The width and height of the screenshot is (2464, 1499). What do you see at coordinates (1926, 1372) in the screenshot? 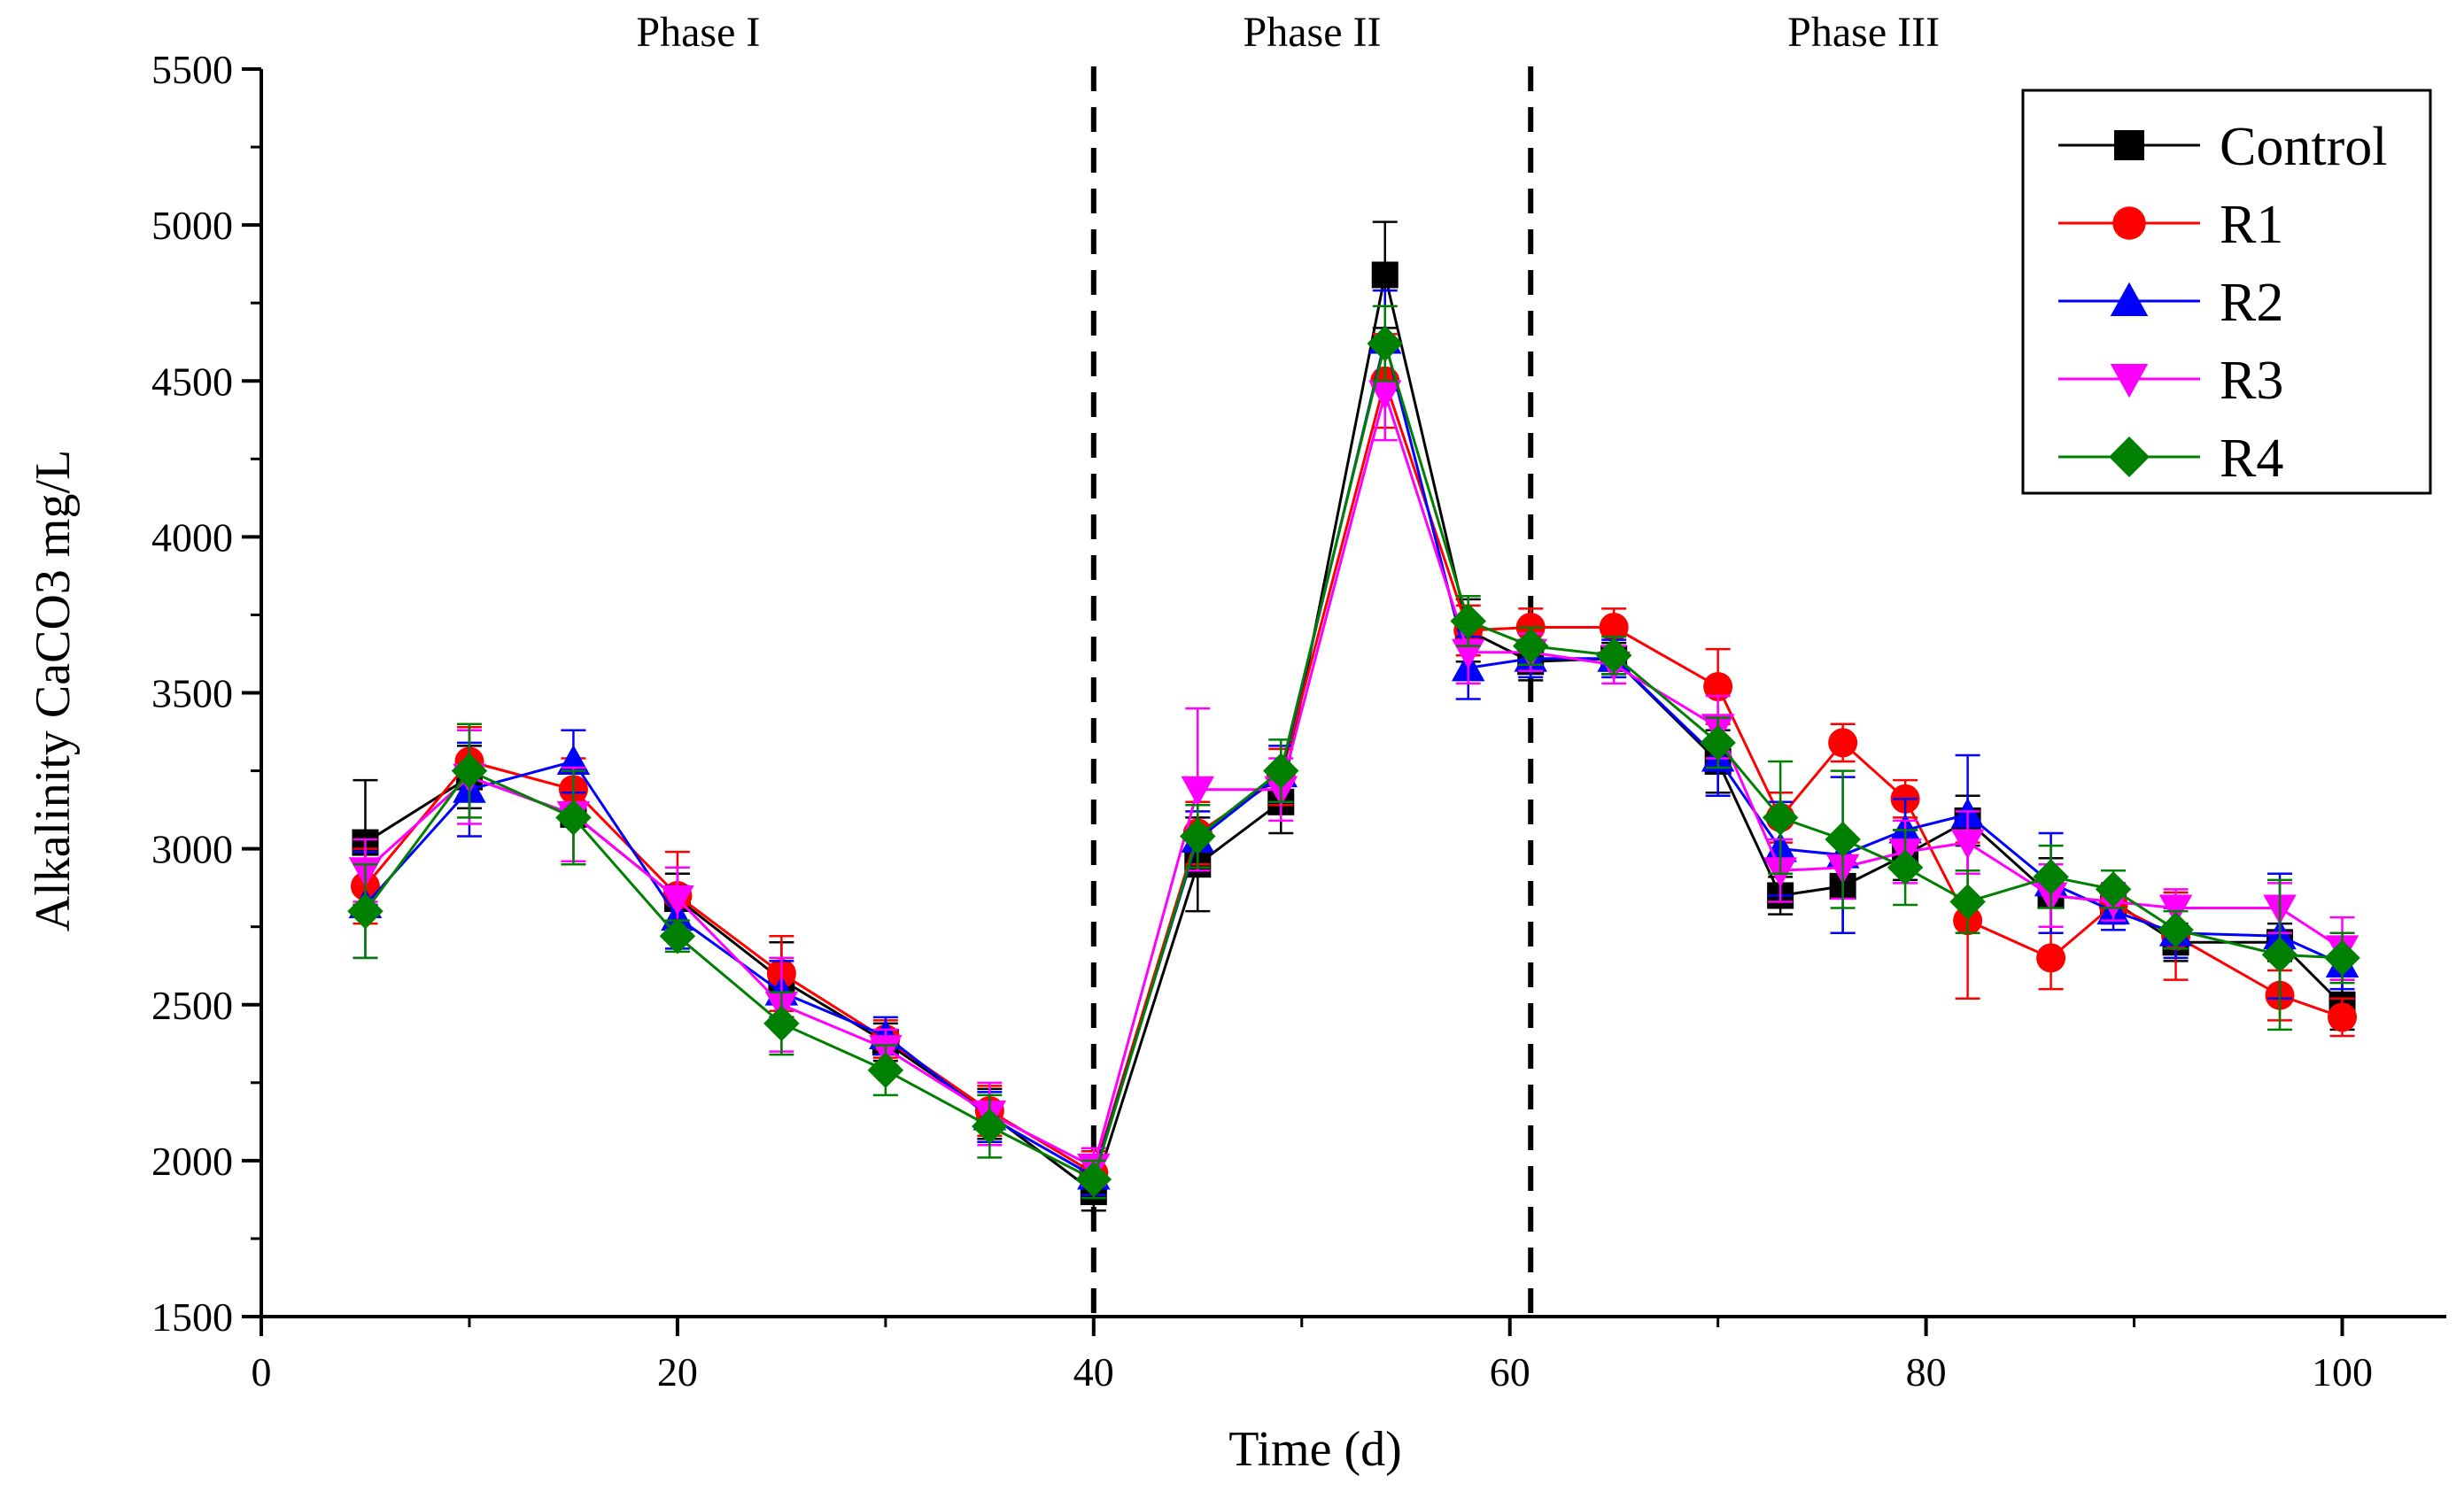
I see `x-tick-label: 80` at bounding box center [1926, 1372].